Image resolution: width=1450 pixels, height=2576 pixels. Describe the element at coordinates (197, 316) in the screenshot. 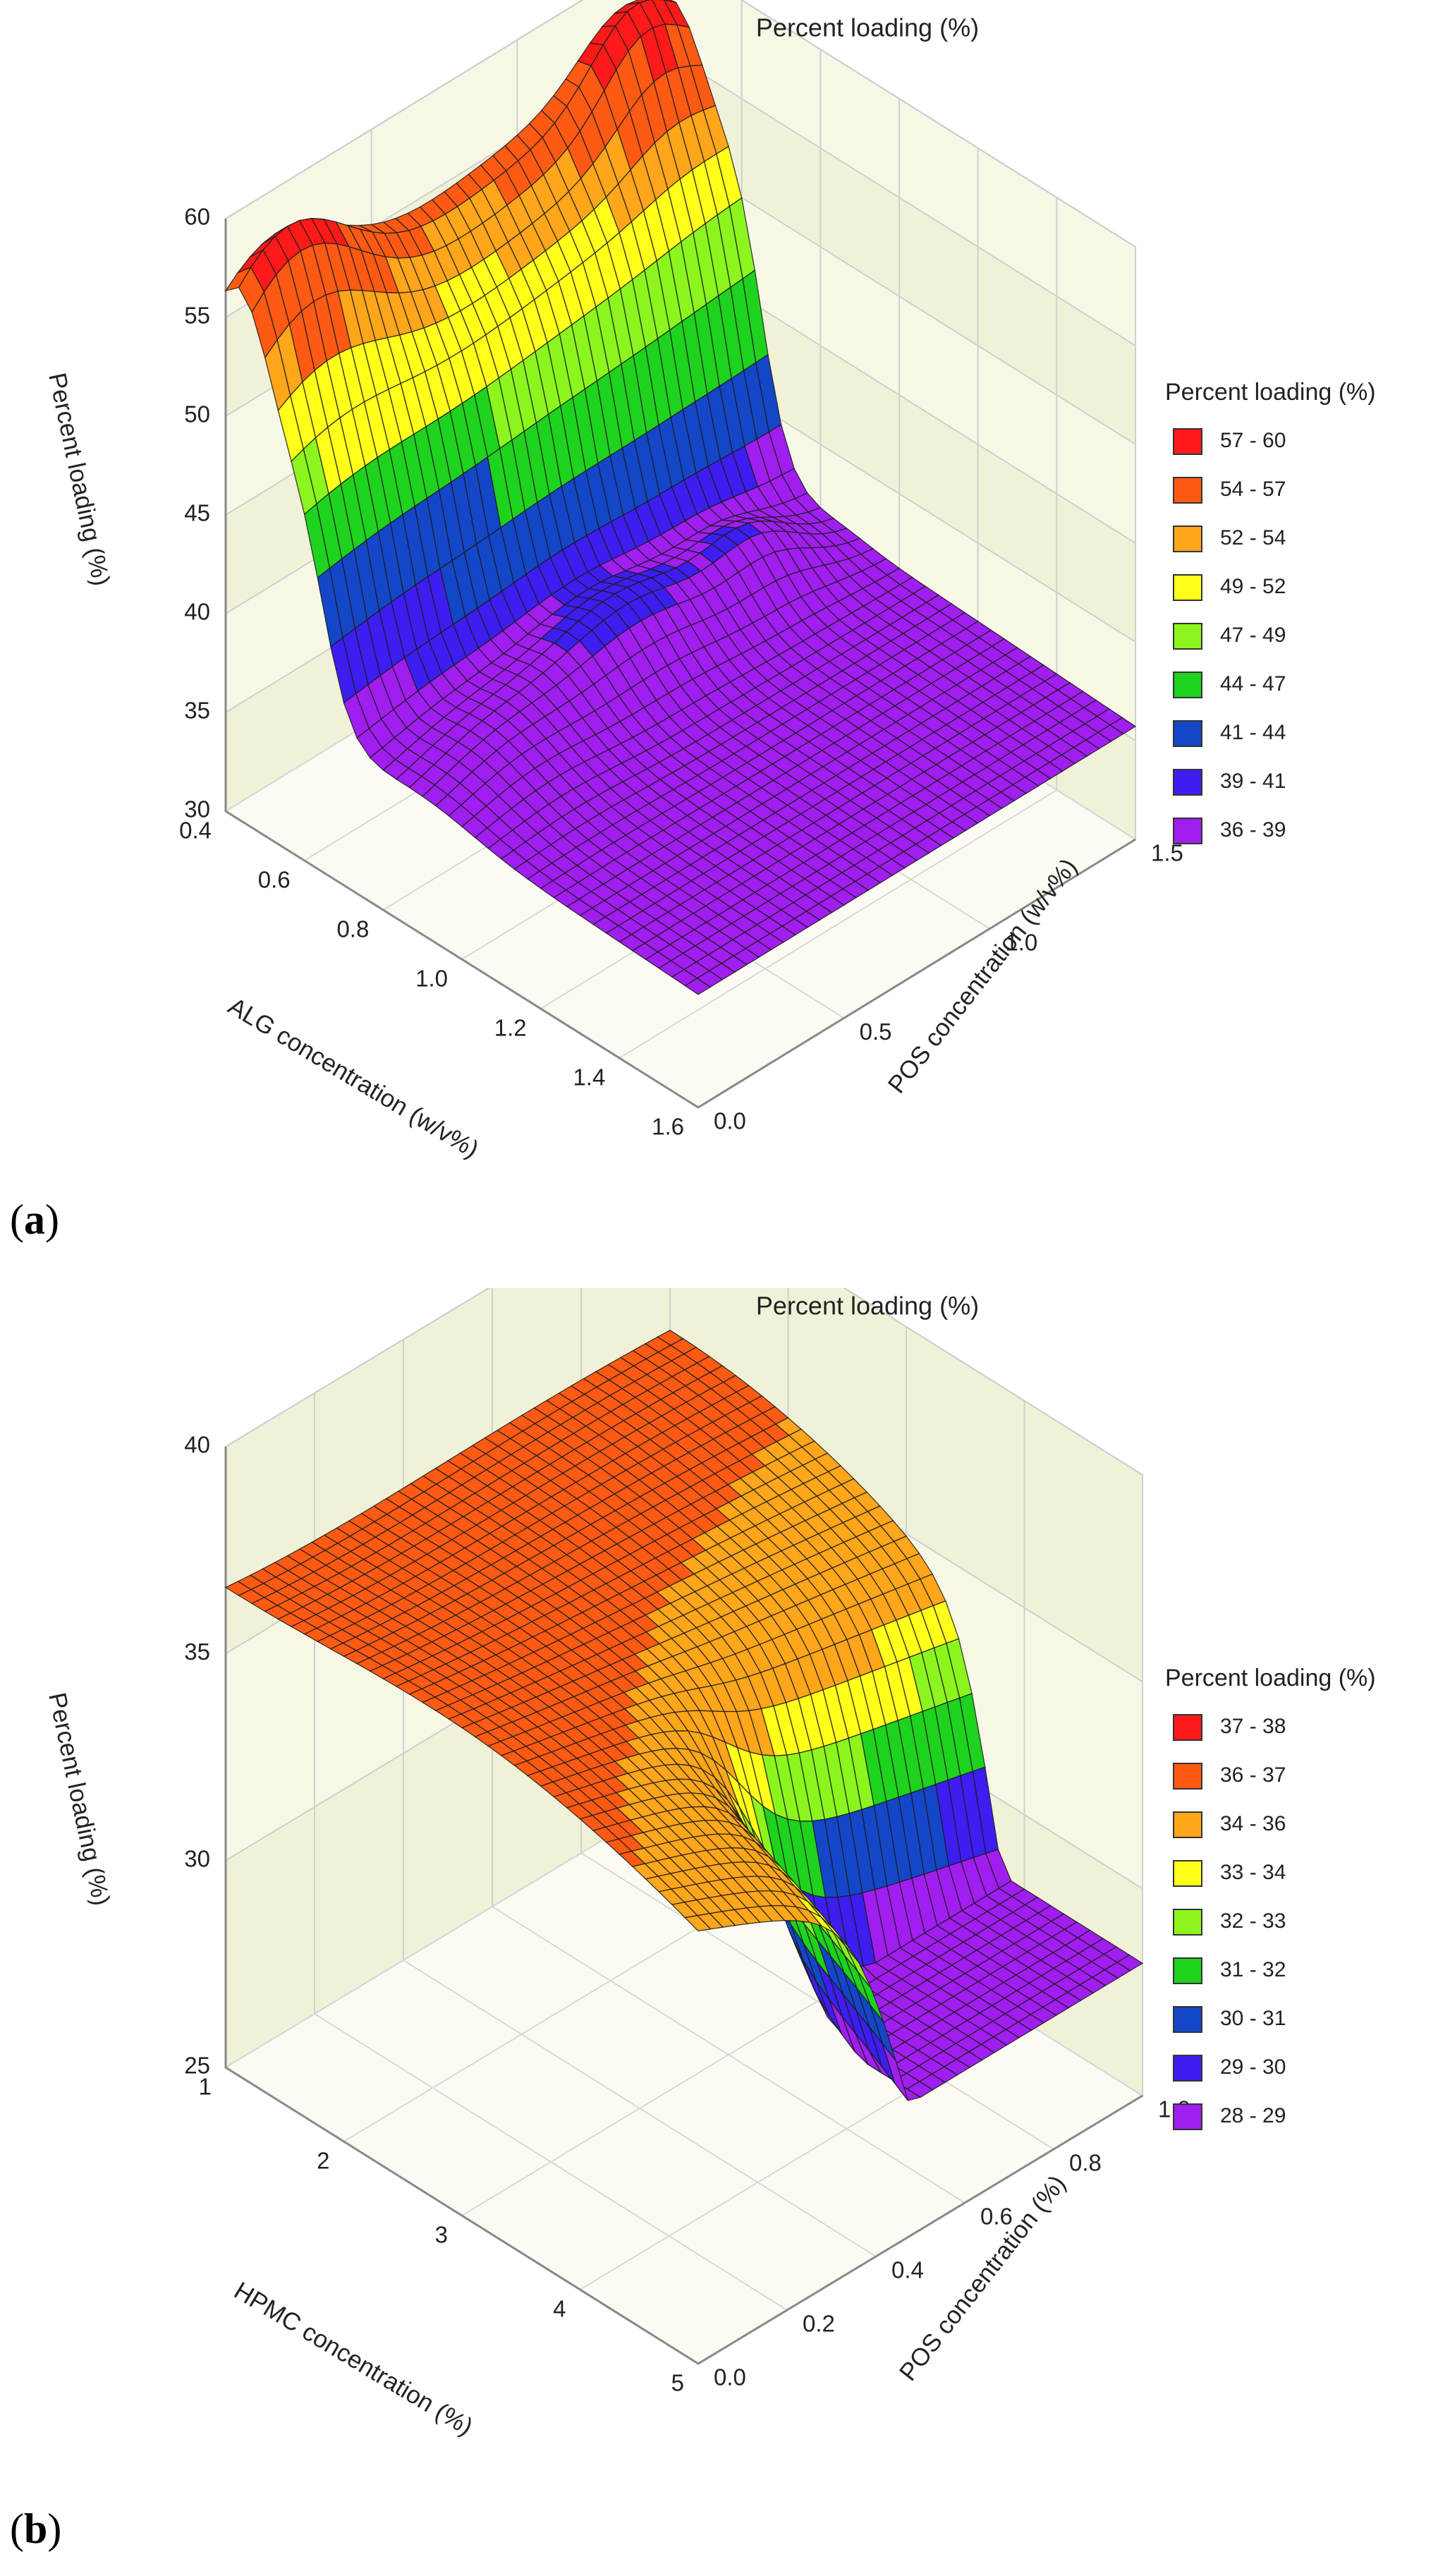

I see `z-tick-label: 55` at that location.